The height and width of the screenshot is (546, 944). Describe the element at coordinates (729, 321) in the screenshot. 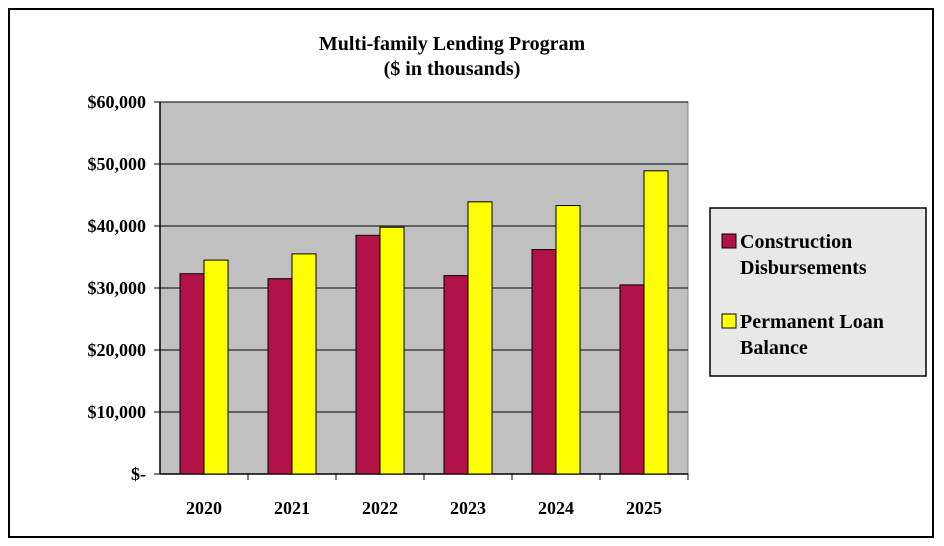

I see `legend-swatch-permanent` at that location.